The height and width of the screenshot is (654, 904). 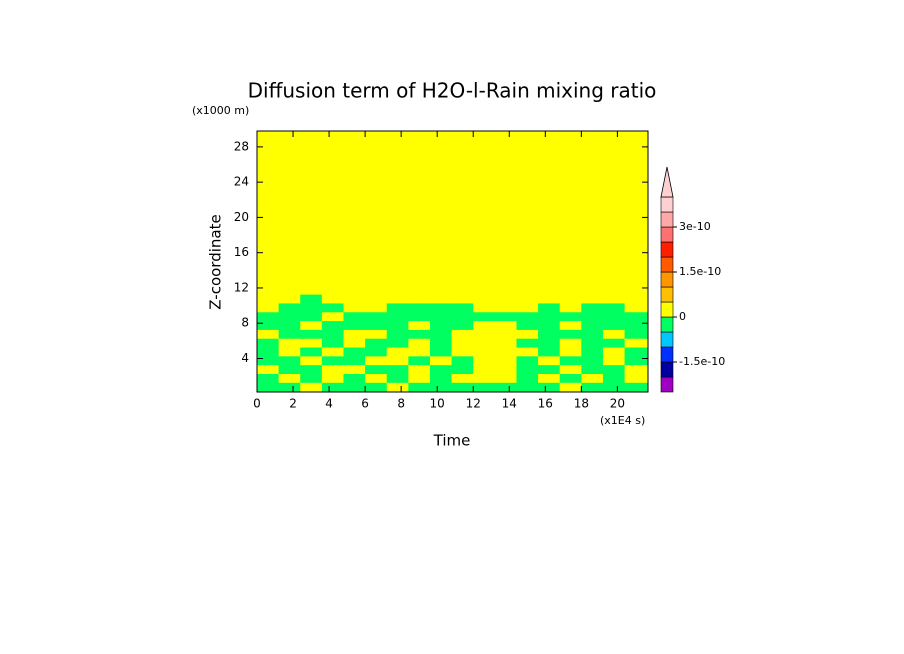 What do you see at coordinates (452, 441) in the screenshot?
I see `x-axis-label: Time` at bounding box center [452, 441].